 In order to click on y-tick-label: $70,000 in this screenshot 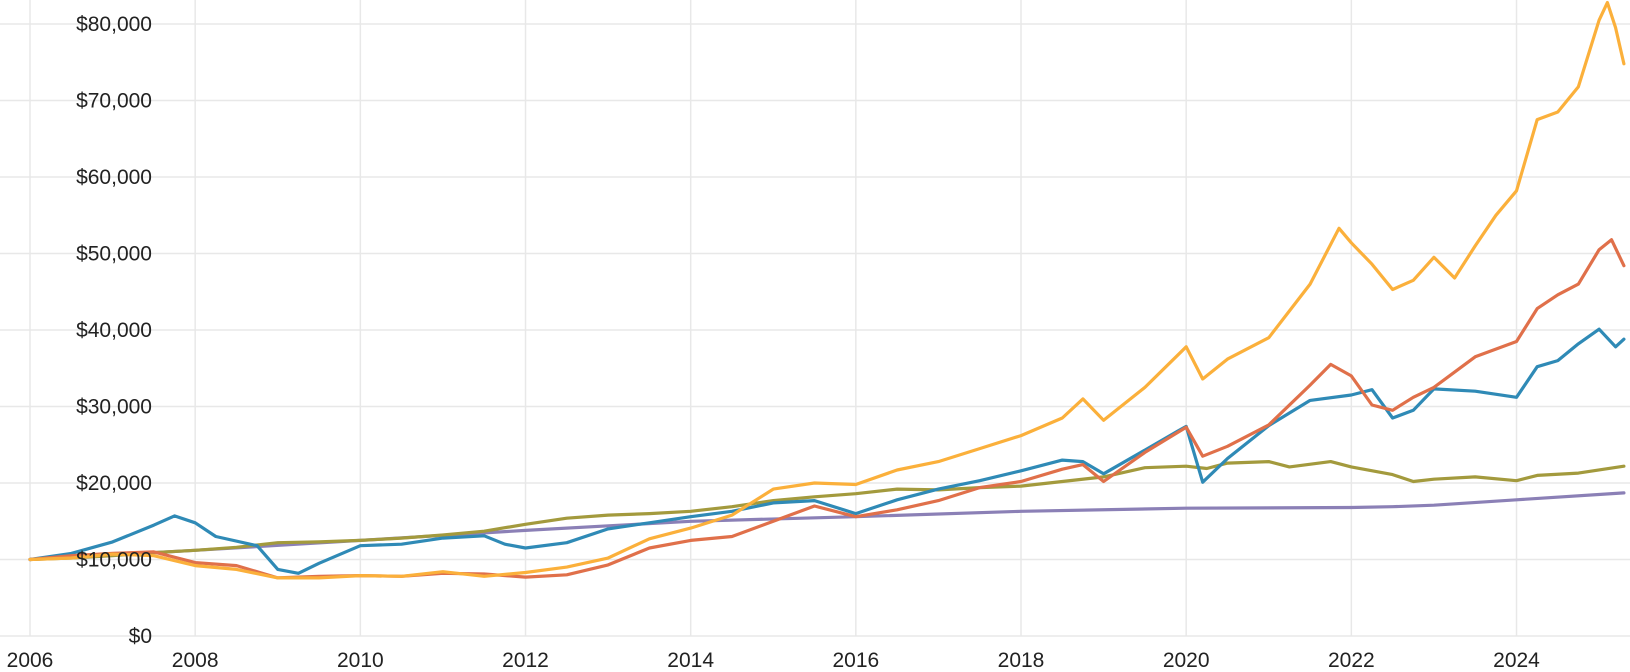, I will do `click(114, 101)`.